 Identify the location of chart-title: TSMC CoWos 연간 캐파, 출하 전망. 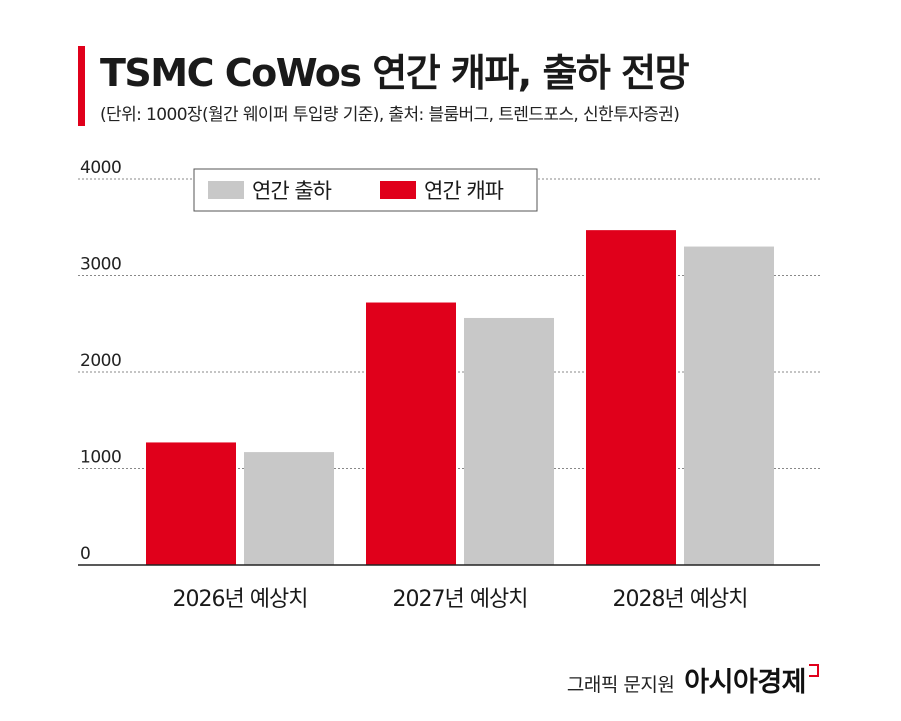
(395, 73).